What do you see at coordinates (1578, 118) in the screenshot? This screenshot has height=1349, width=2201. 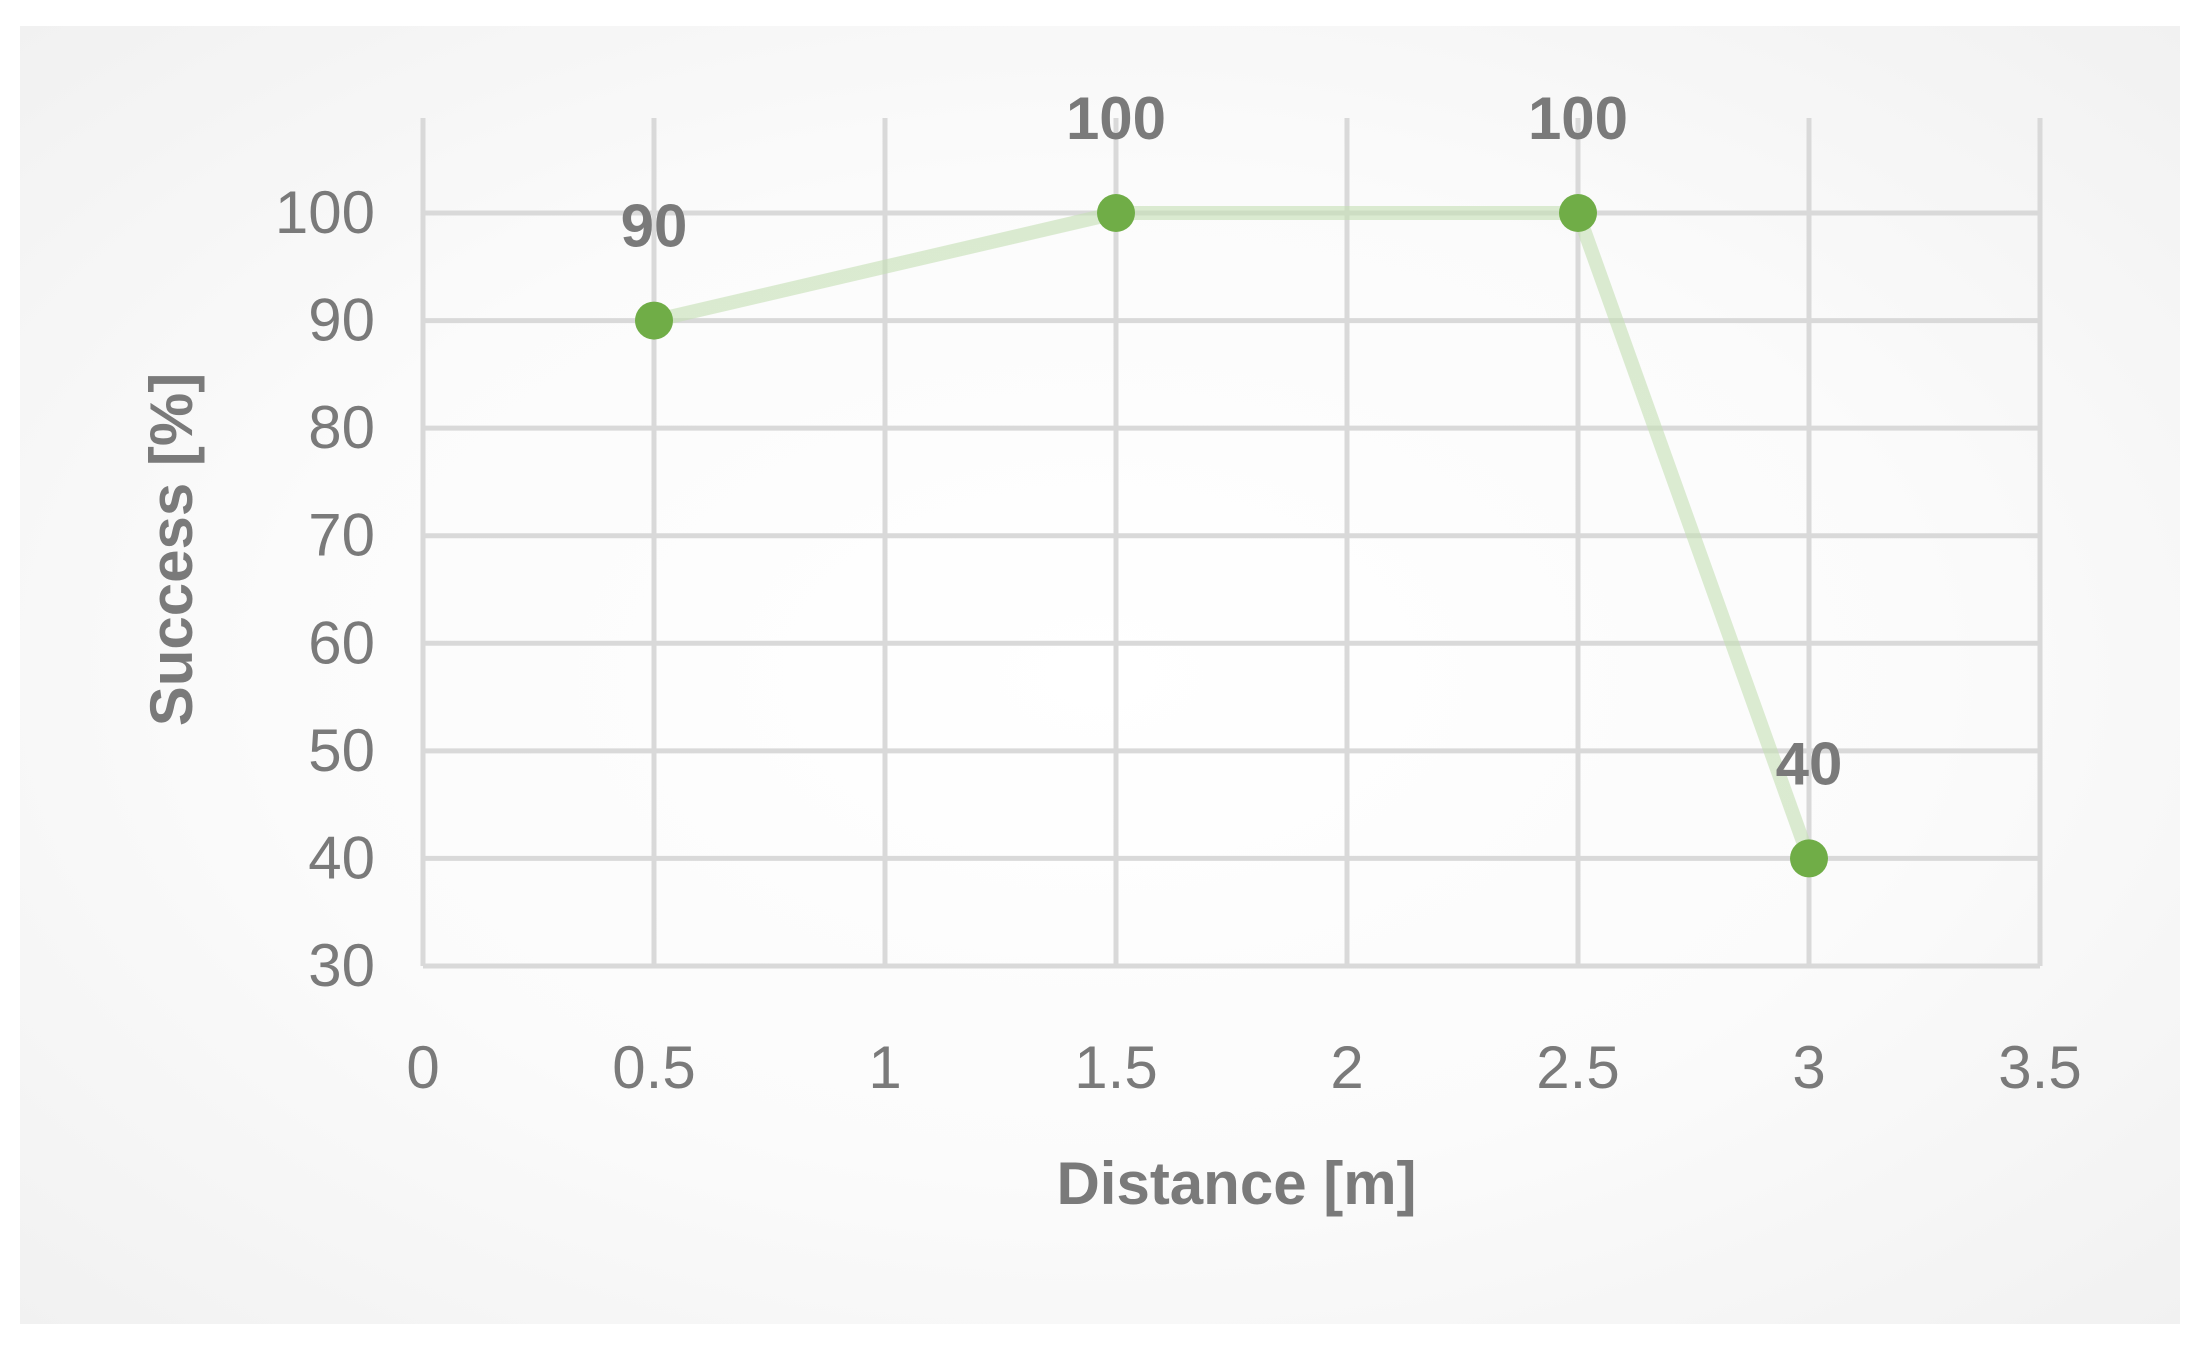 I see `data-label-3: 100` at bounding box center [1578, 118].